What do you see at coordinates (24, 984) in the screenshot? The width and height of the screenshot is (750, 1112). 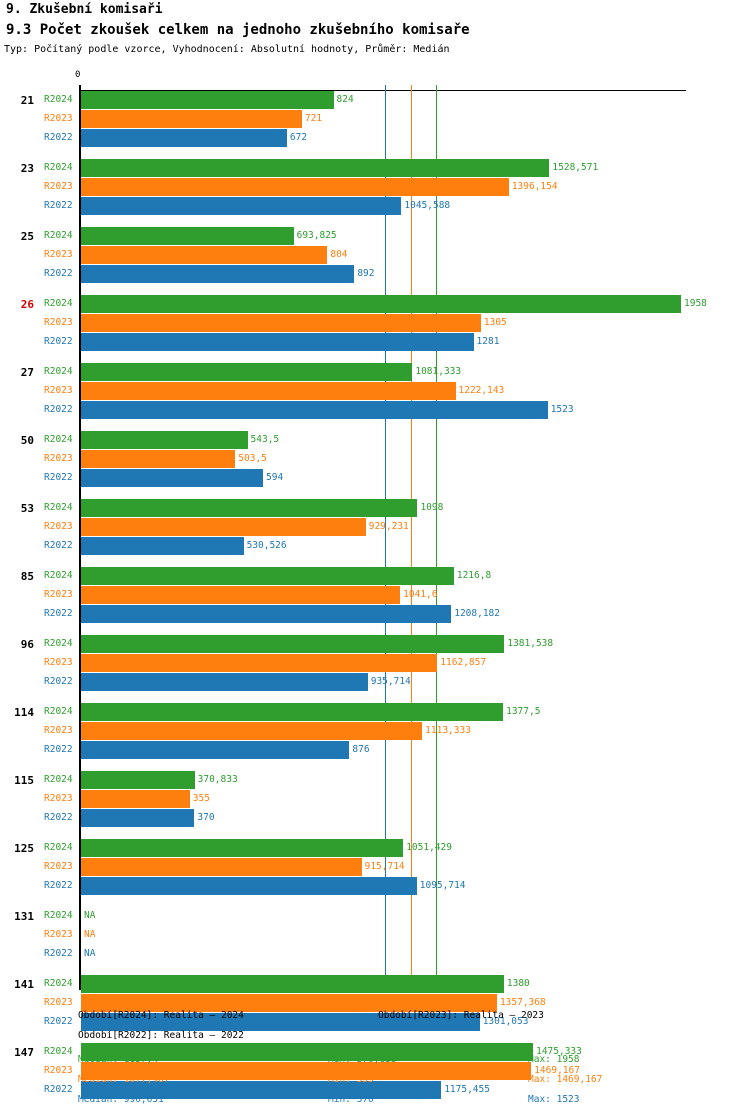 I see `group-label-141: 141` at bounding box center [24, 984].